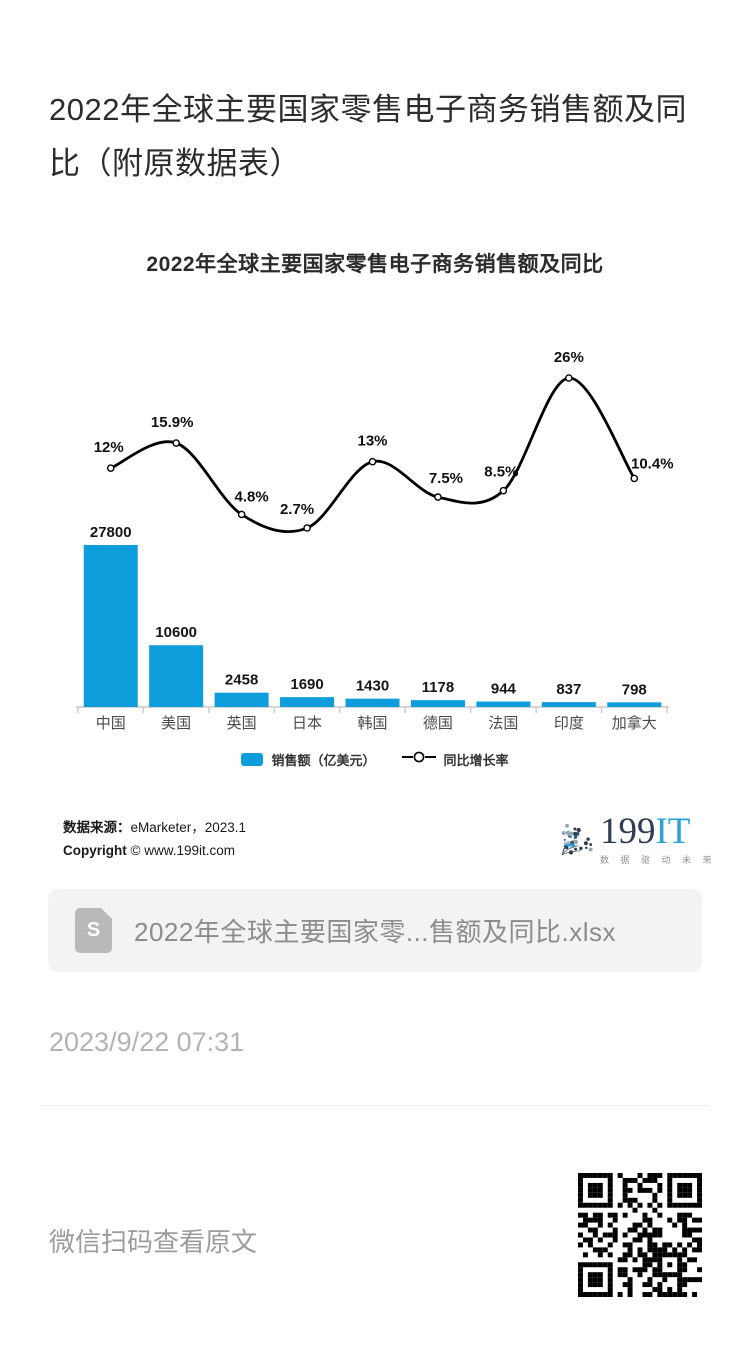 Image resolution: width=750 pixels, height=1366 pixels. What do you see at coordinates (438, 723) in the screenshot?
I see `category-label: 德国` at bounding box center [438, 723].